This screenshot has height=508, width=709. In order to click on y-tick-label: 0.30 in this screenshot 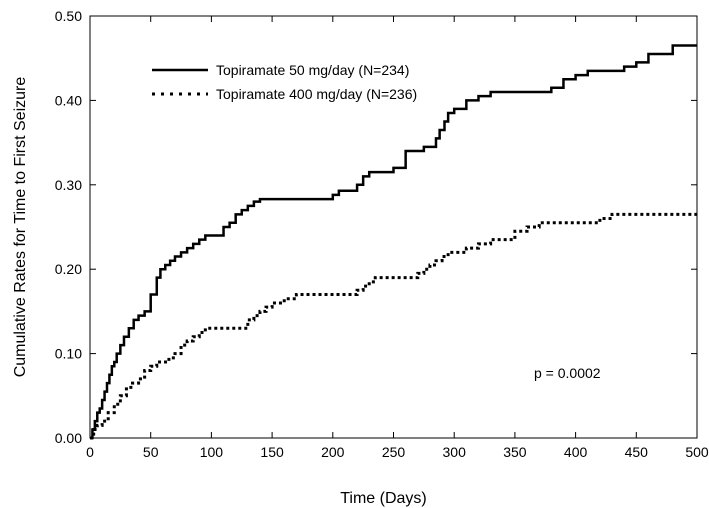, I will do `click(68, 185)`.